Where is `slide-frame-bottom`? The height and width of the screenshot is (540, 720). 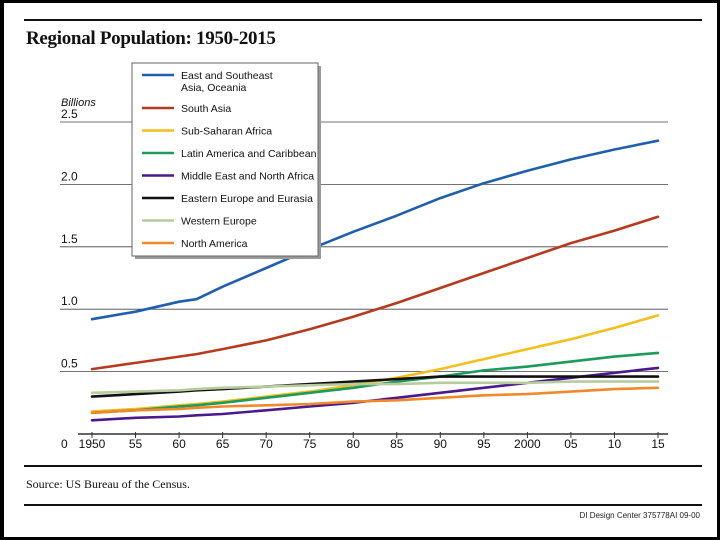 slide-frame-bottom is located at coordinates (360, 538).